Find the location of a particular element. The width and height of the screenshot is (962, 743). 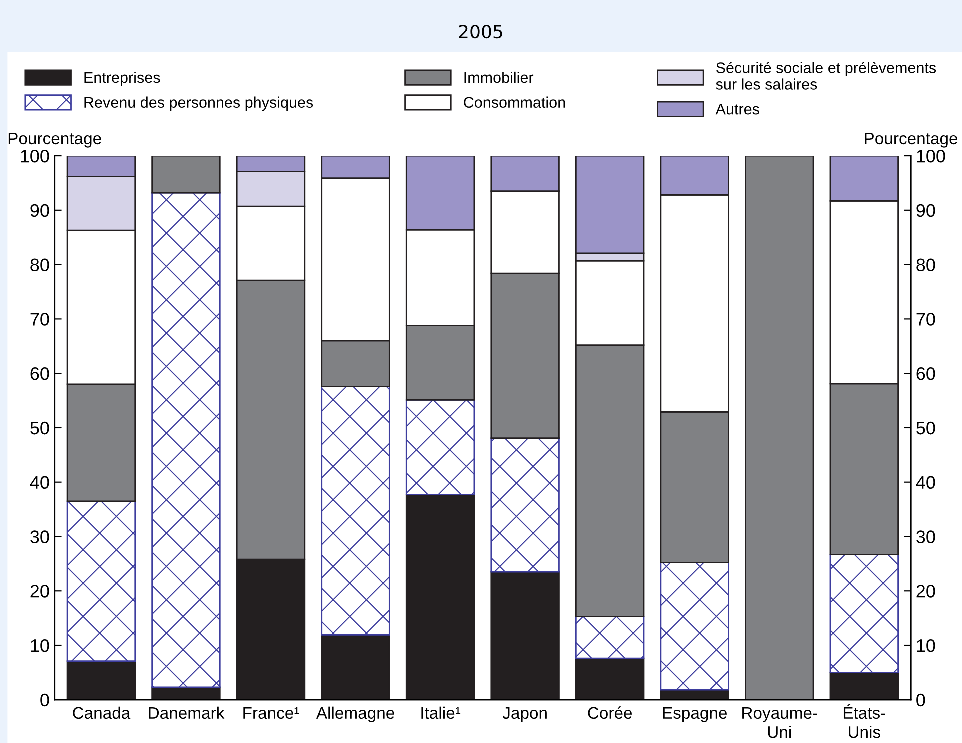

y2-tick-label: 0 is located at coordinates (921, 700).